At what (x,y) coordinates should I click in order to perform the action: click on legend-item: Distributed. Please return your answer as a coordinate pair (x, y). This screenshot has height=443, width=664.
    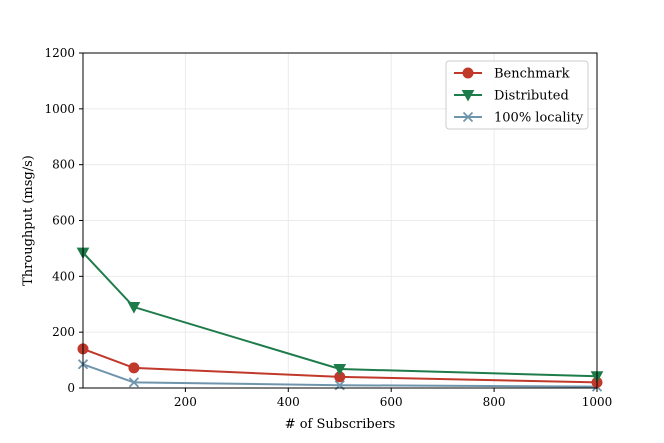
    Looking at the image, I should click on (511, 96).